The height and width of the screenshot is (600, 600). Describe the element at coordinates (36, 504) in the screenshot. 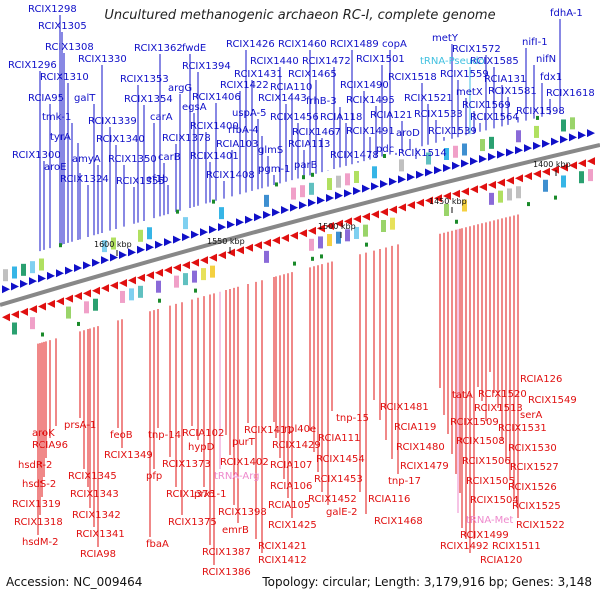

I see `gene-label-rcix1319: RCIX1319` at that location.